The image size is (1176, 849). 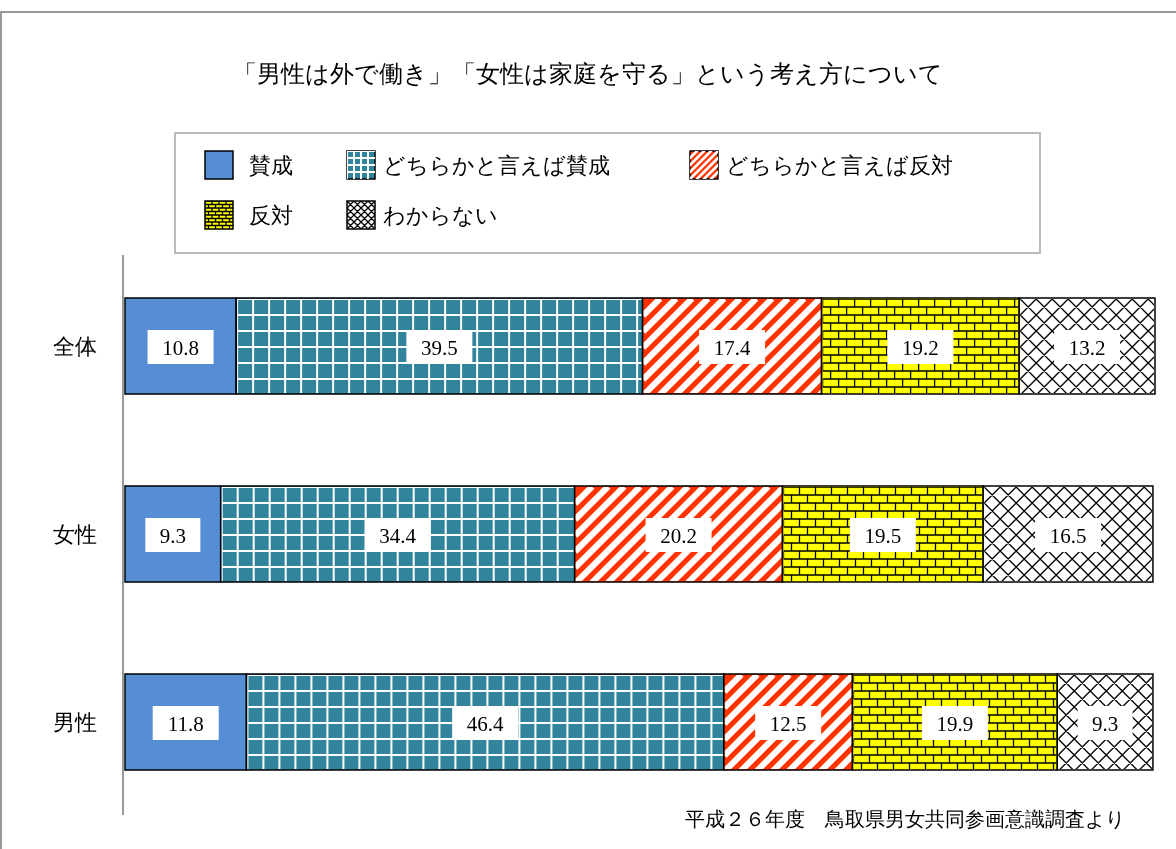 What do you see at coordinates (496, 165) in the screenshot?
I see `legend-label: どちらかと言えば賛成` at bounding box center [496, 165].